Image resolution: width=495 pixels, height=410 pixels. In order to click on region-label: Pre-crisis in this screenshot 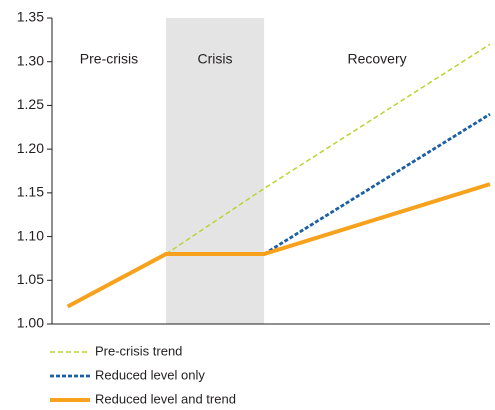, I will do `click(109, 59)`.